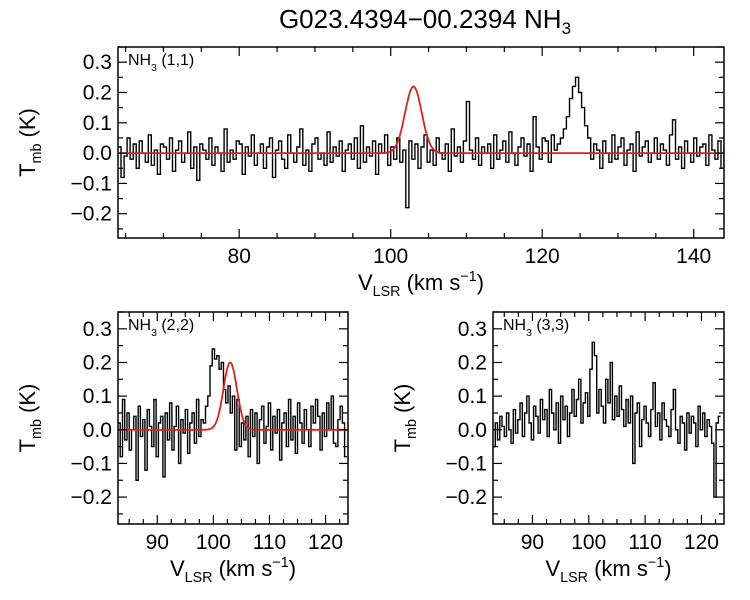 The image size is (750, 600). I want to click on figure-title: G023.4394−00.2394 NH3, so click(425, 21).